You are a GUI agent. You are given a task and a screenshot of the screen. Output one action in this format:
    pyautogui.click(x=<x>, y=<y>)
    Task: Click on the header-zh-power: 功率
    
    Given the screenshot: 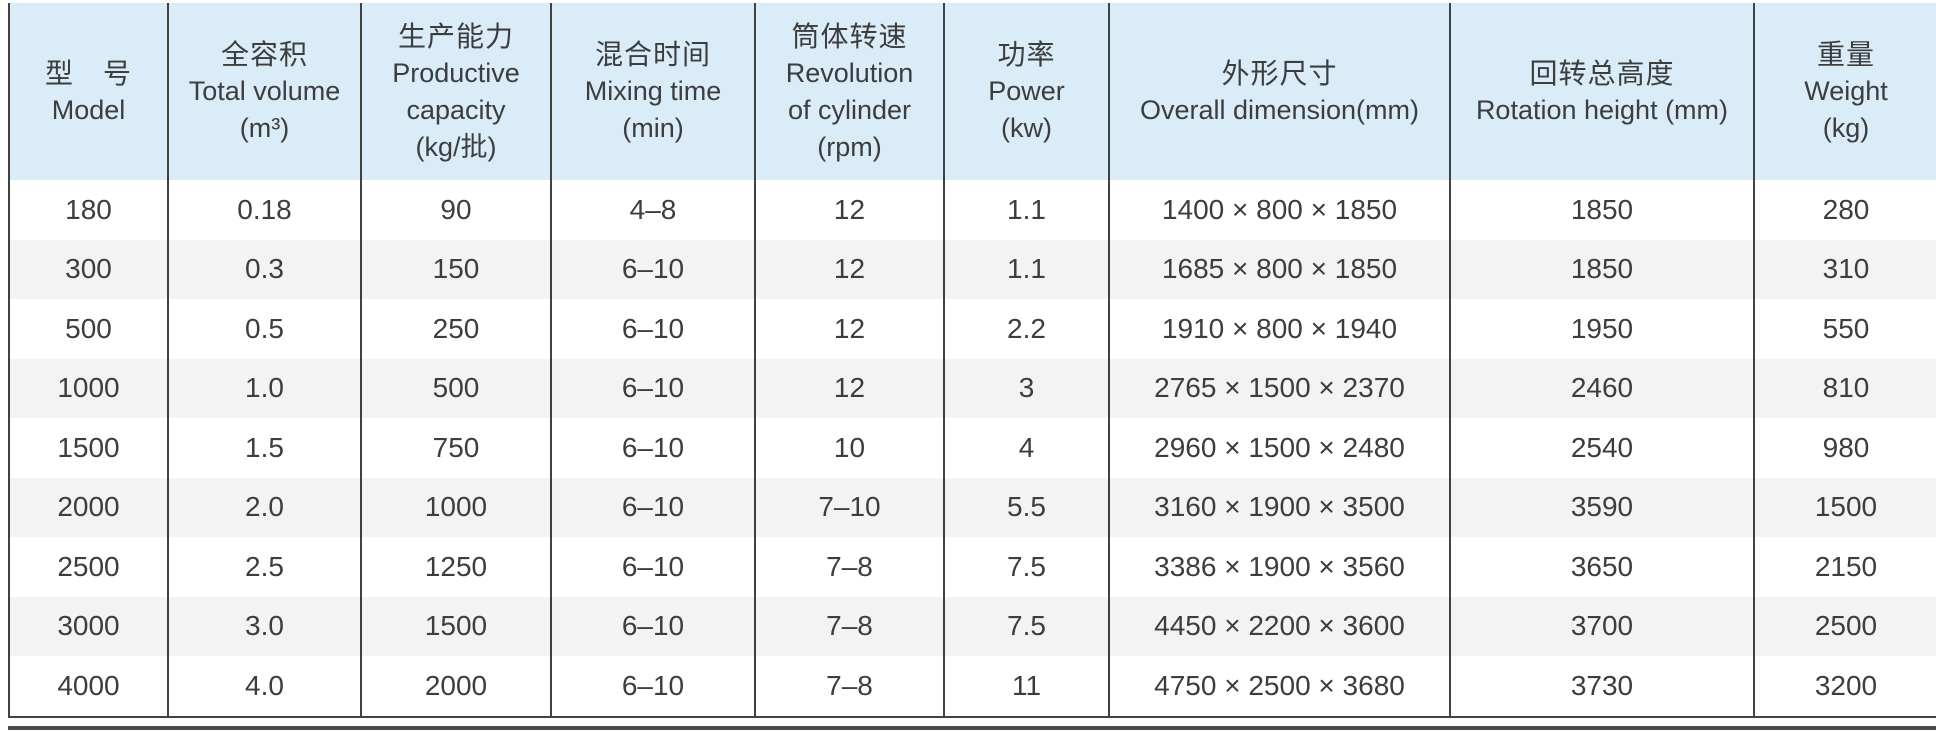 What is the action you would take?
    pyautogui.click(x=1026, y=54)
    